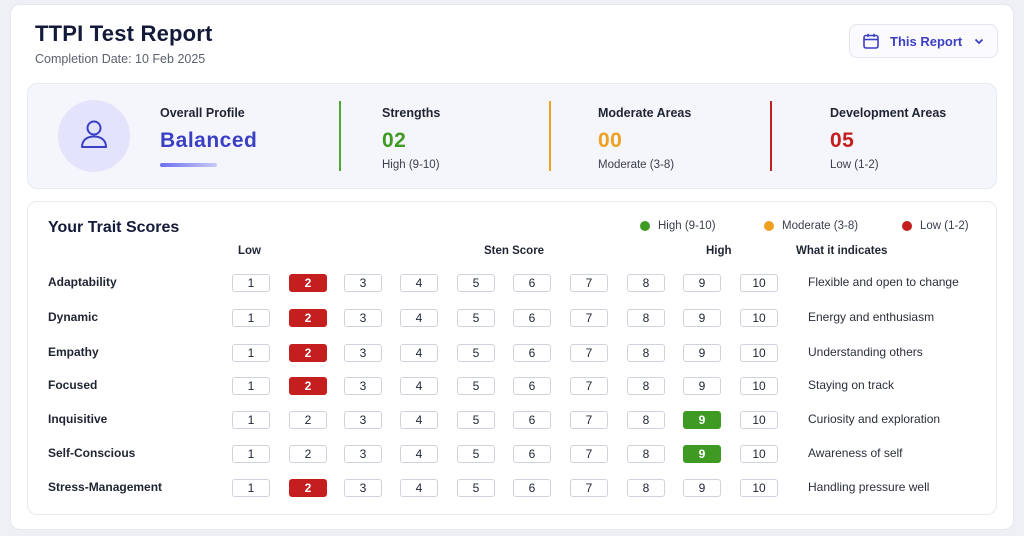  I want to click on strengths-sub: High (9-10), so click(411, 165).